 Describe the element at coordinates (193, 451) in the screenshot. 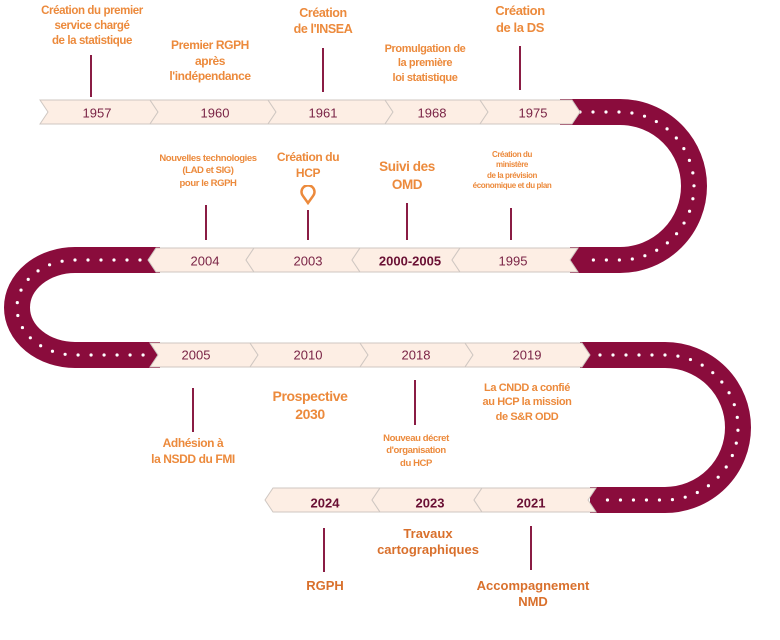

I see `event-label: Adhésion à la NSDD du FMI` at that location.